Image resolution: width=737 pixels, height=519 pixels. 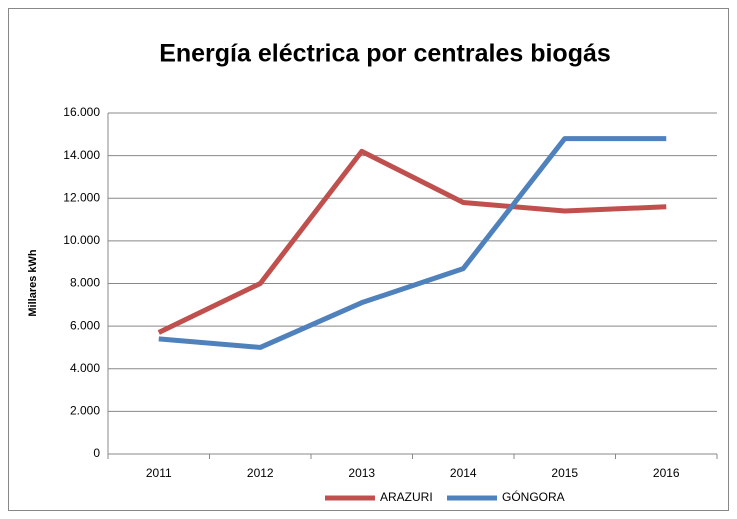 What do you see at coordinates (666, 473) in the screenshot?
I see `x-tick-label: 2016` at bounding box center [666, 473].